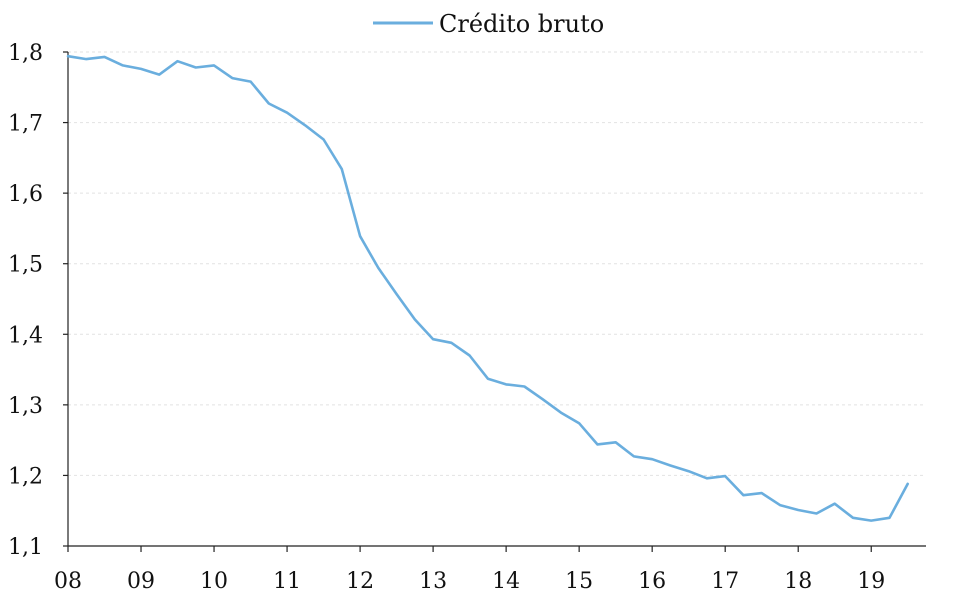 The height and width of the screenshot is (603, 969). I want to click on x-tick-label: 16, so click(652, 581).